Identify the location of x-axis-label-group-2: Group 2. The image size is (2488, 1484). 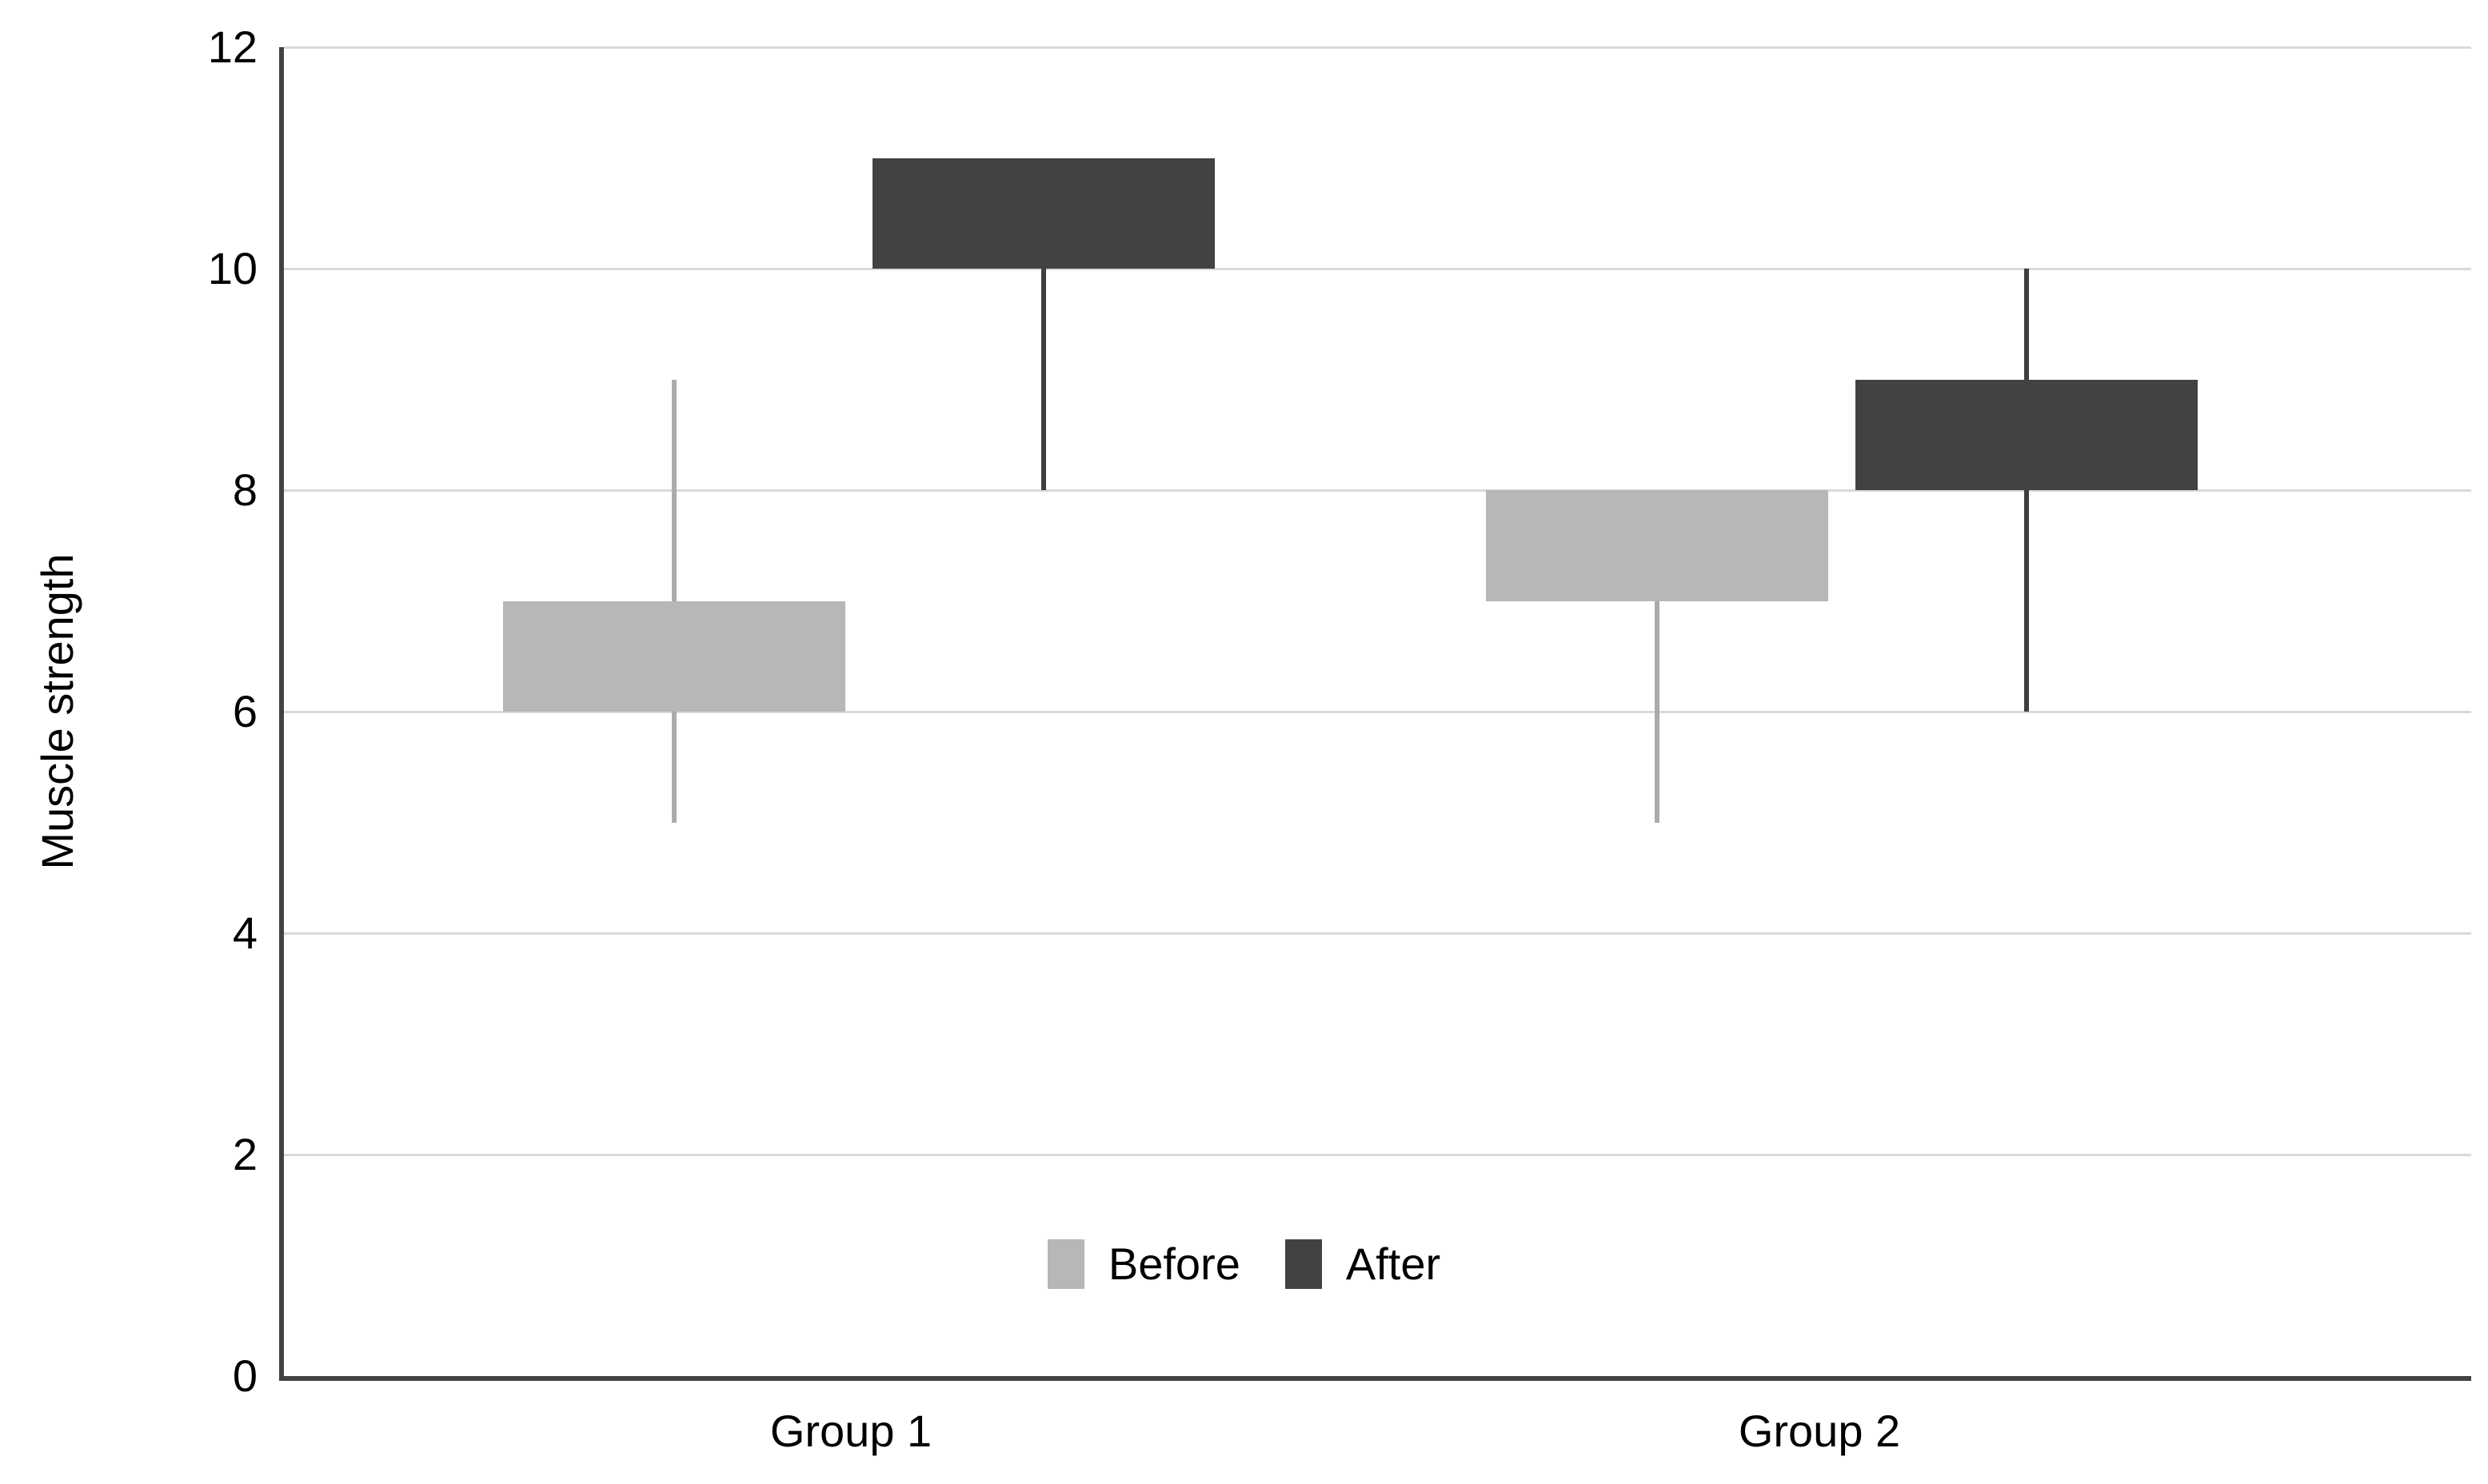
(1819, 1431).